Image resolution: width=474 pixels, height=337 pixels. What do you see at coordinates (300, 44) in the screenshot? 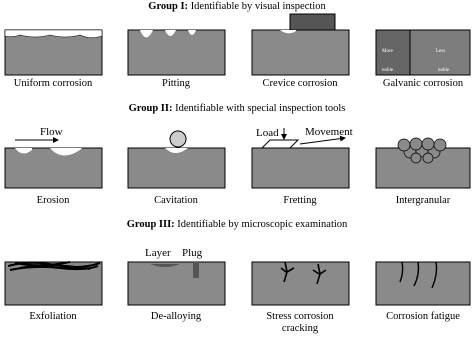
I see `crevice-corrosion-figure` at bounding box center [300, 44].